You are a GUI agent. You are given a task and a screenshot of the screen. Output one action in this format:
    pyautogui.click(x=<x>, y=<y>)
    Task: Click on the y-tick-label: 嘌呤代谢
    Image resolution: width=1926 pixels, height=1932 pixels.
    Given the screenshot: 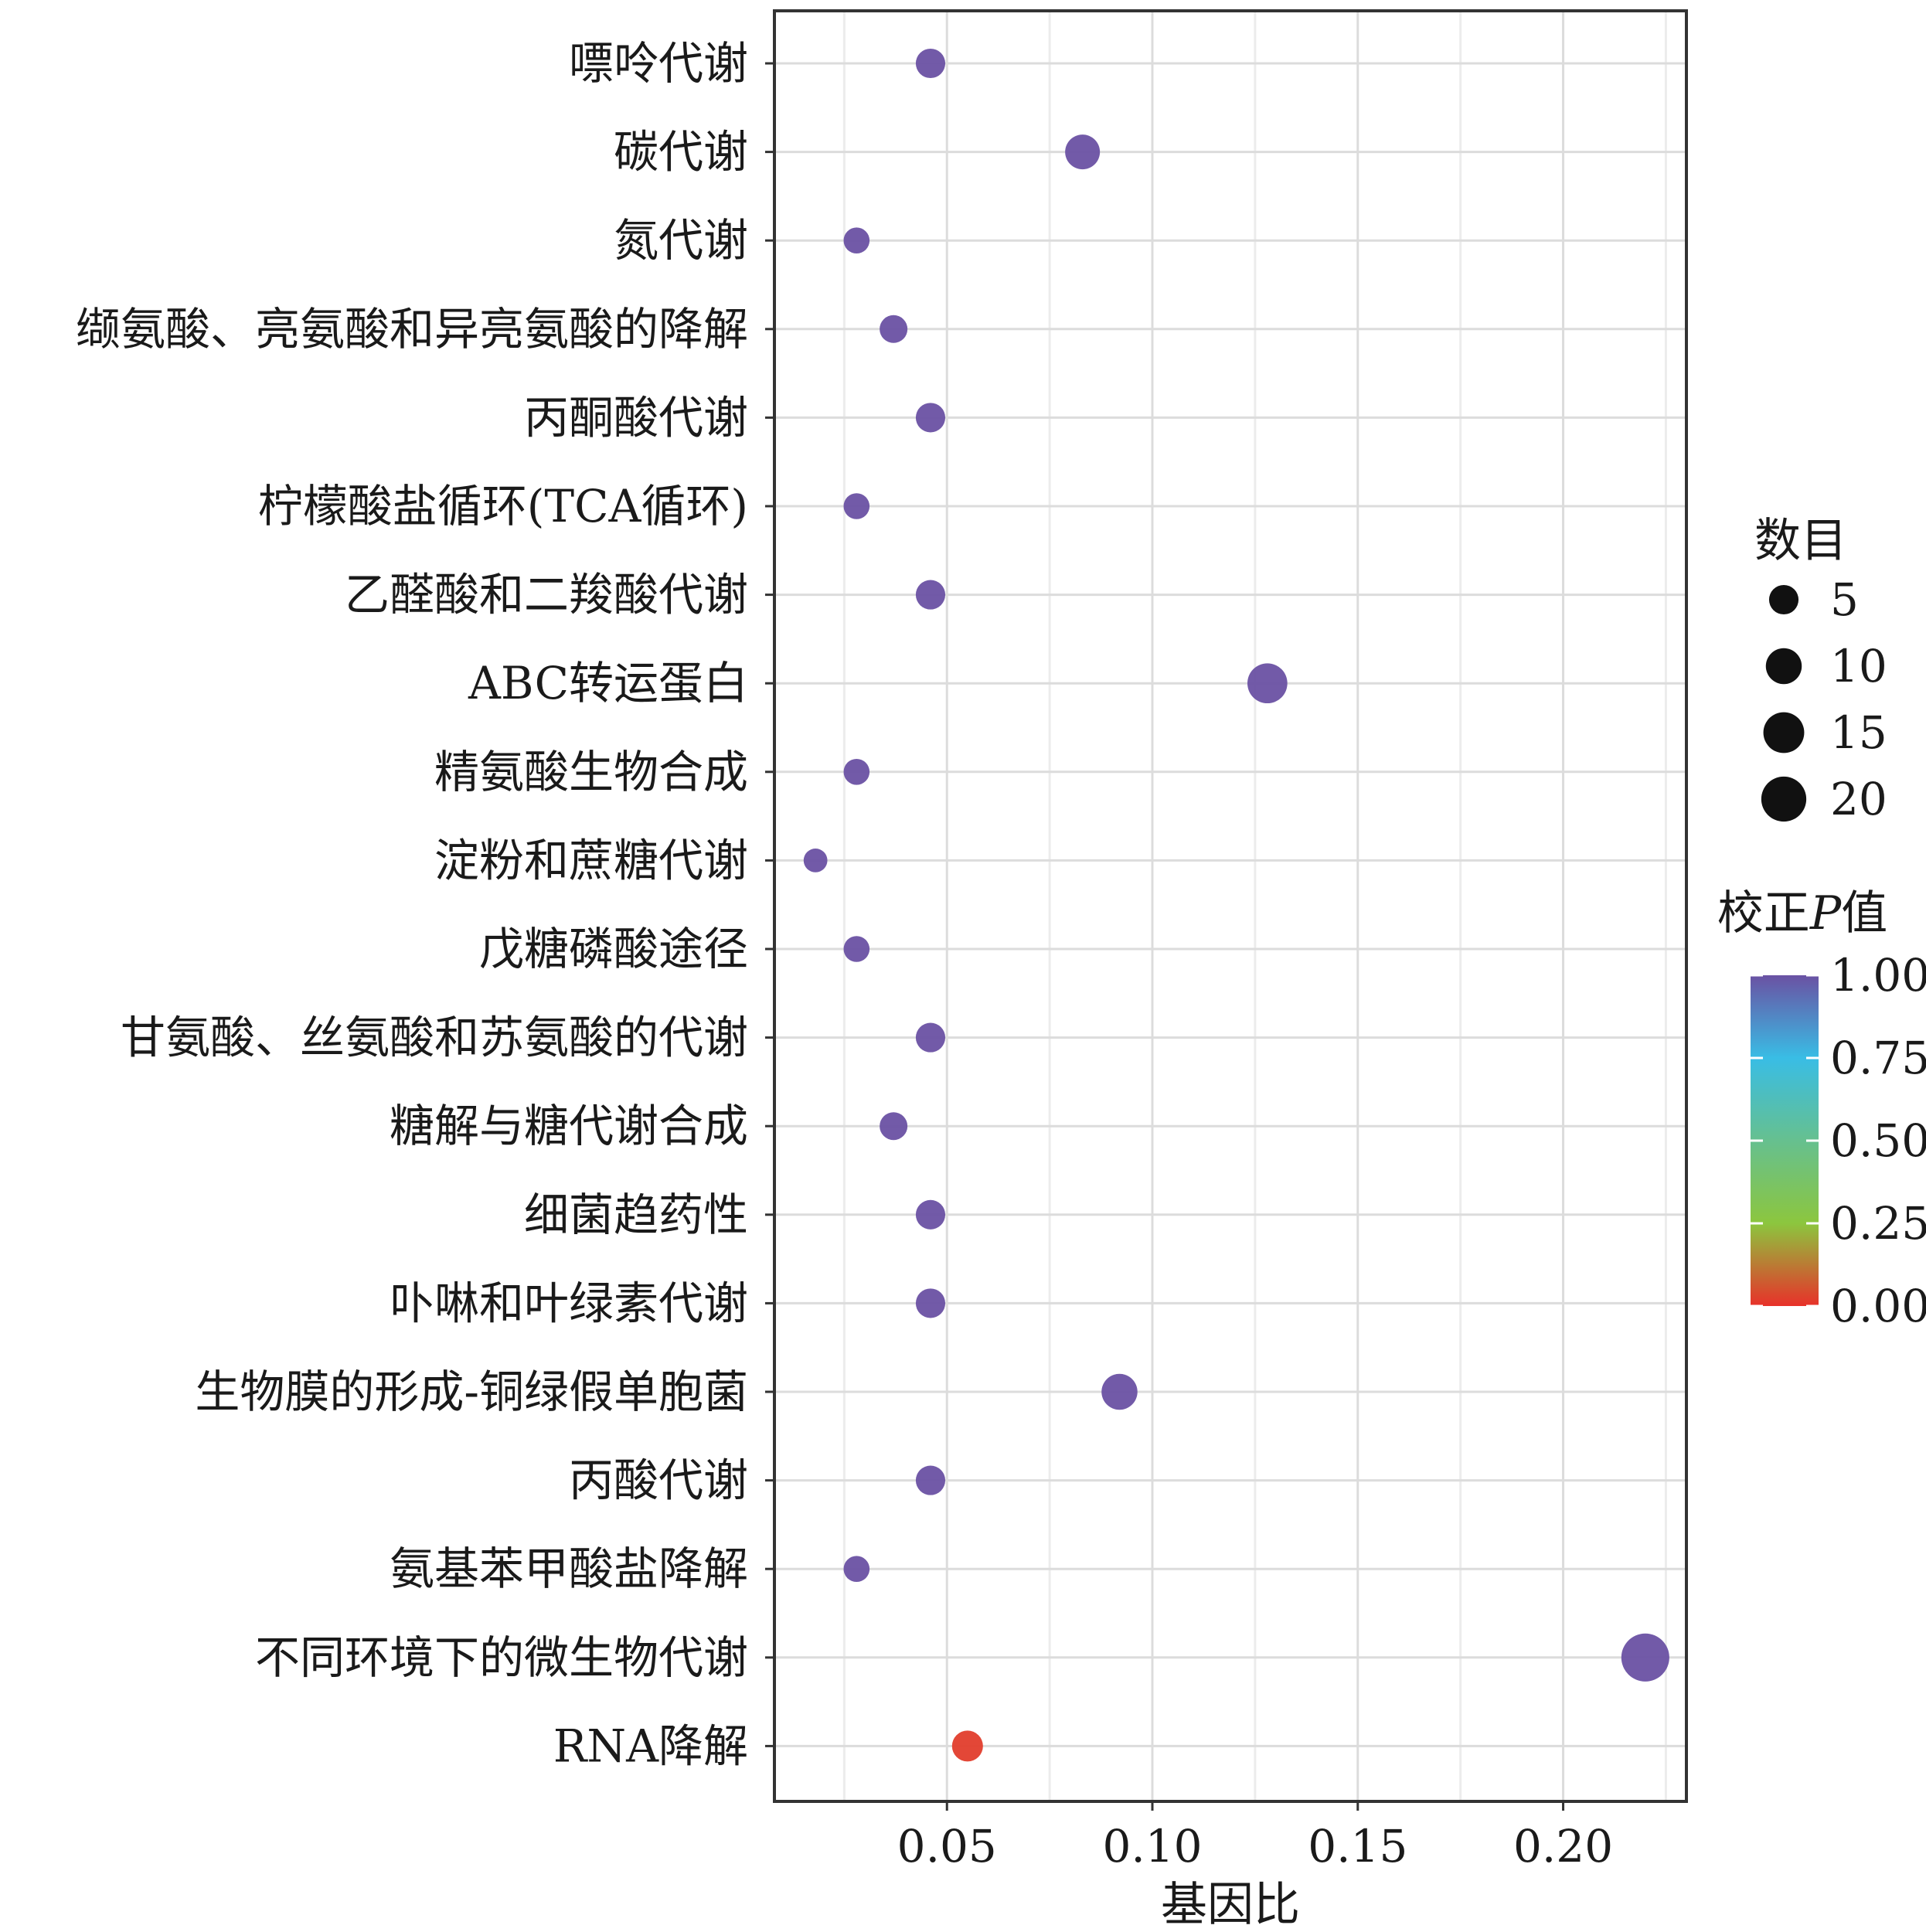 What is the action you would take?
    pyautogui.click(x=658, y=64)
    